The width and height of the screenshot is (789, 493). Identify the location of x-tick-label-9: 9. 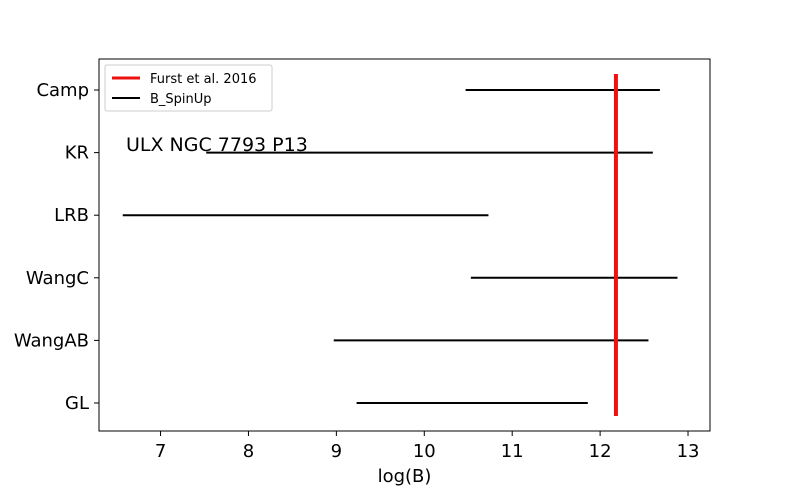
(336, 451).